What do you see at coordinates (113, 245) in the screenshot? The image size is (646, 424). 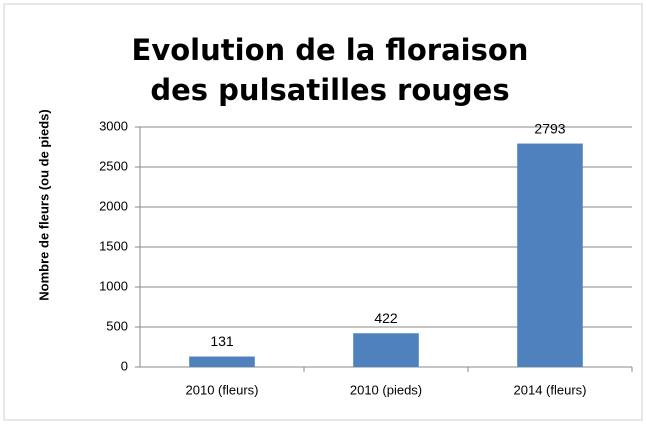 I see `y-tick-label: 1500` at bounding box center [113, 245].